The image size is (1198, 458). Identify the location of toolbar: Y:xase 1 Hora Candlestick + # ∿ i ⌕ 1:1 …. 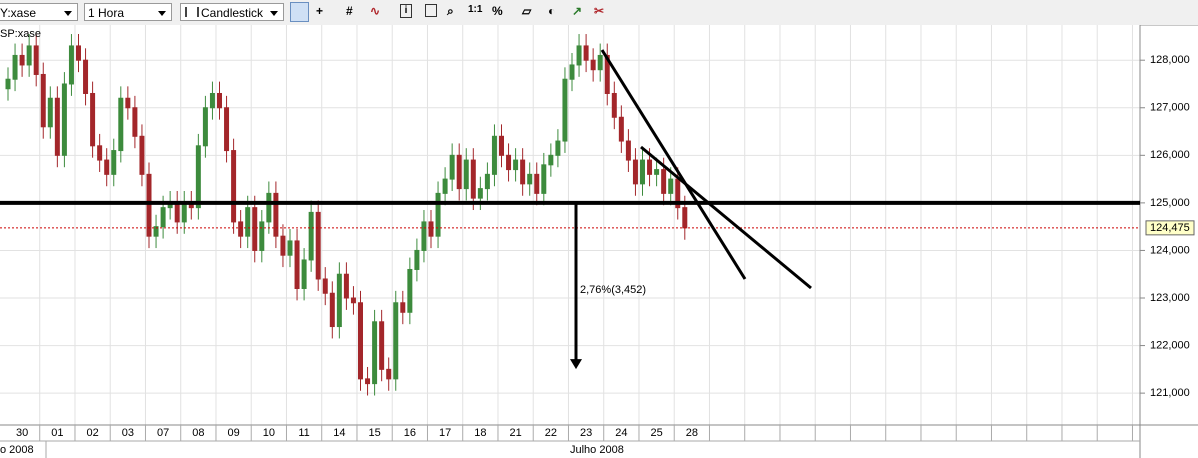
(599, 13).